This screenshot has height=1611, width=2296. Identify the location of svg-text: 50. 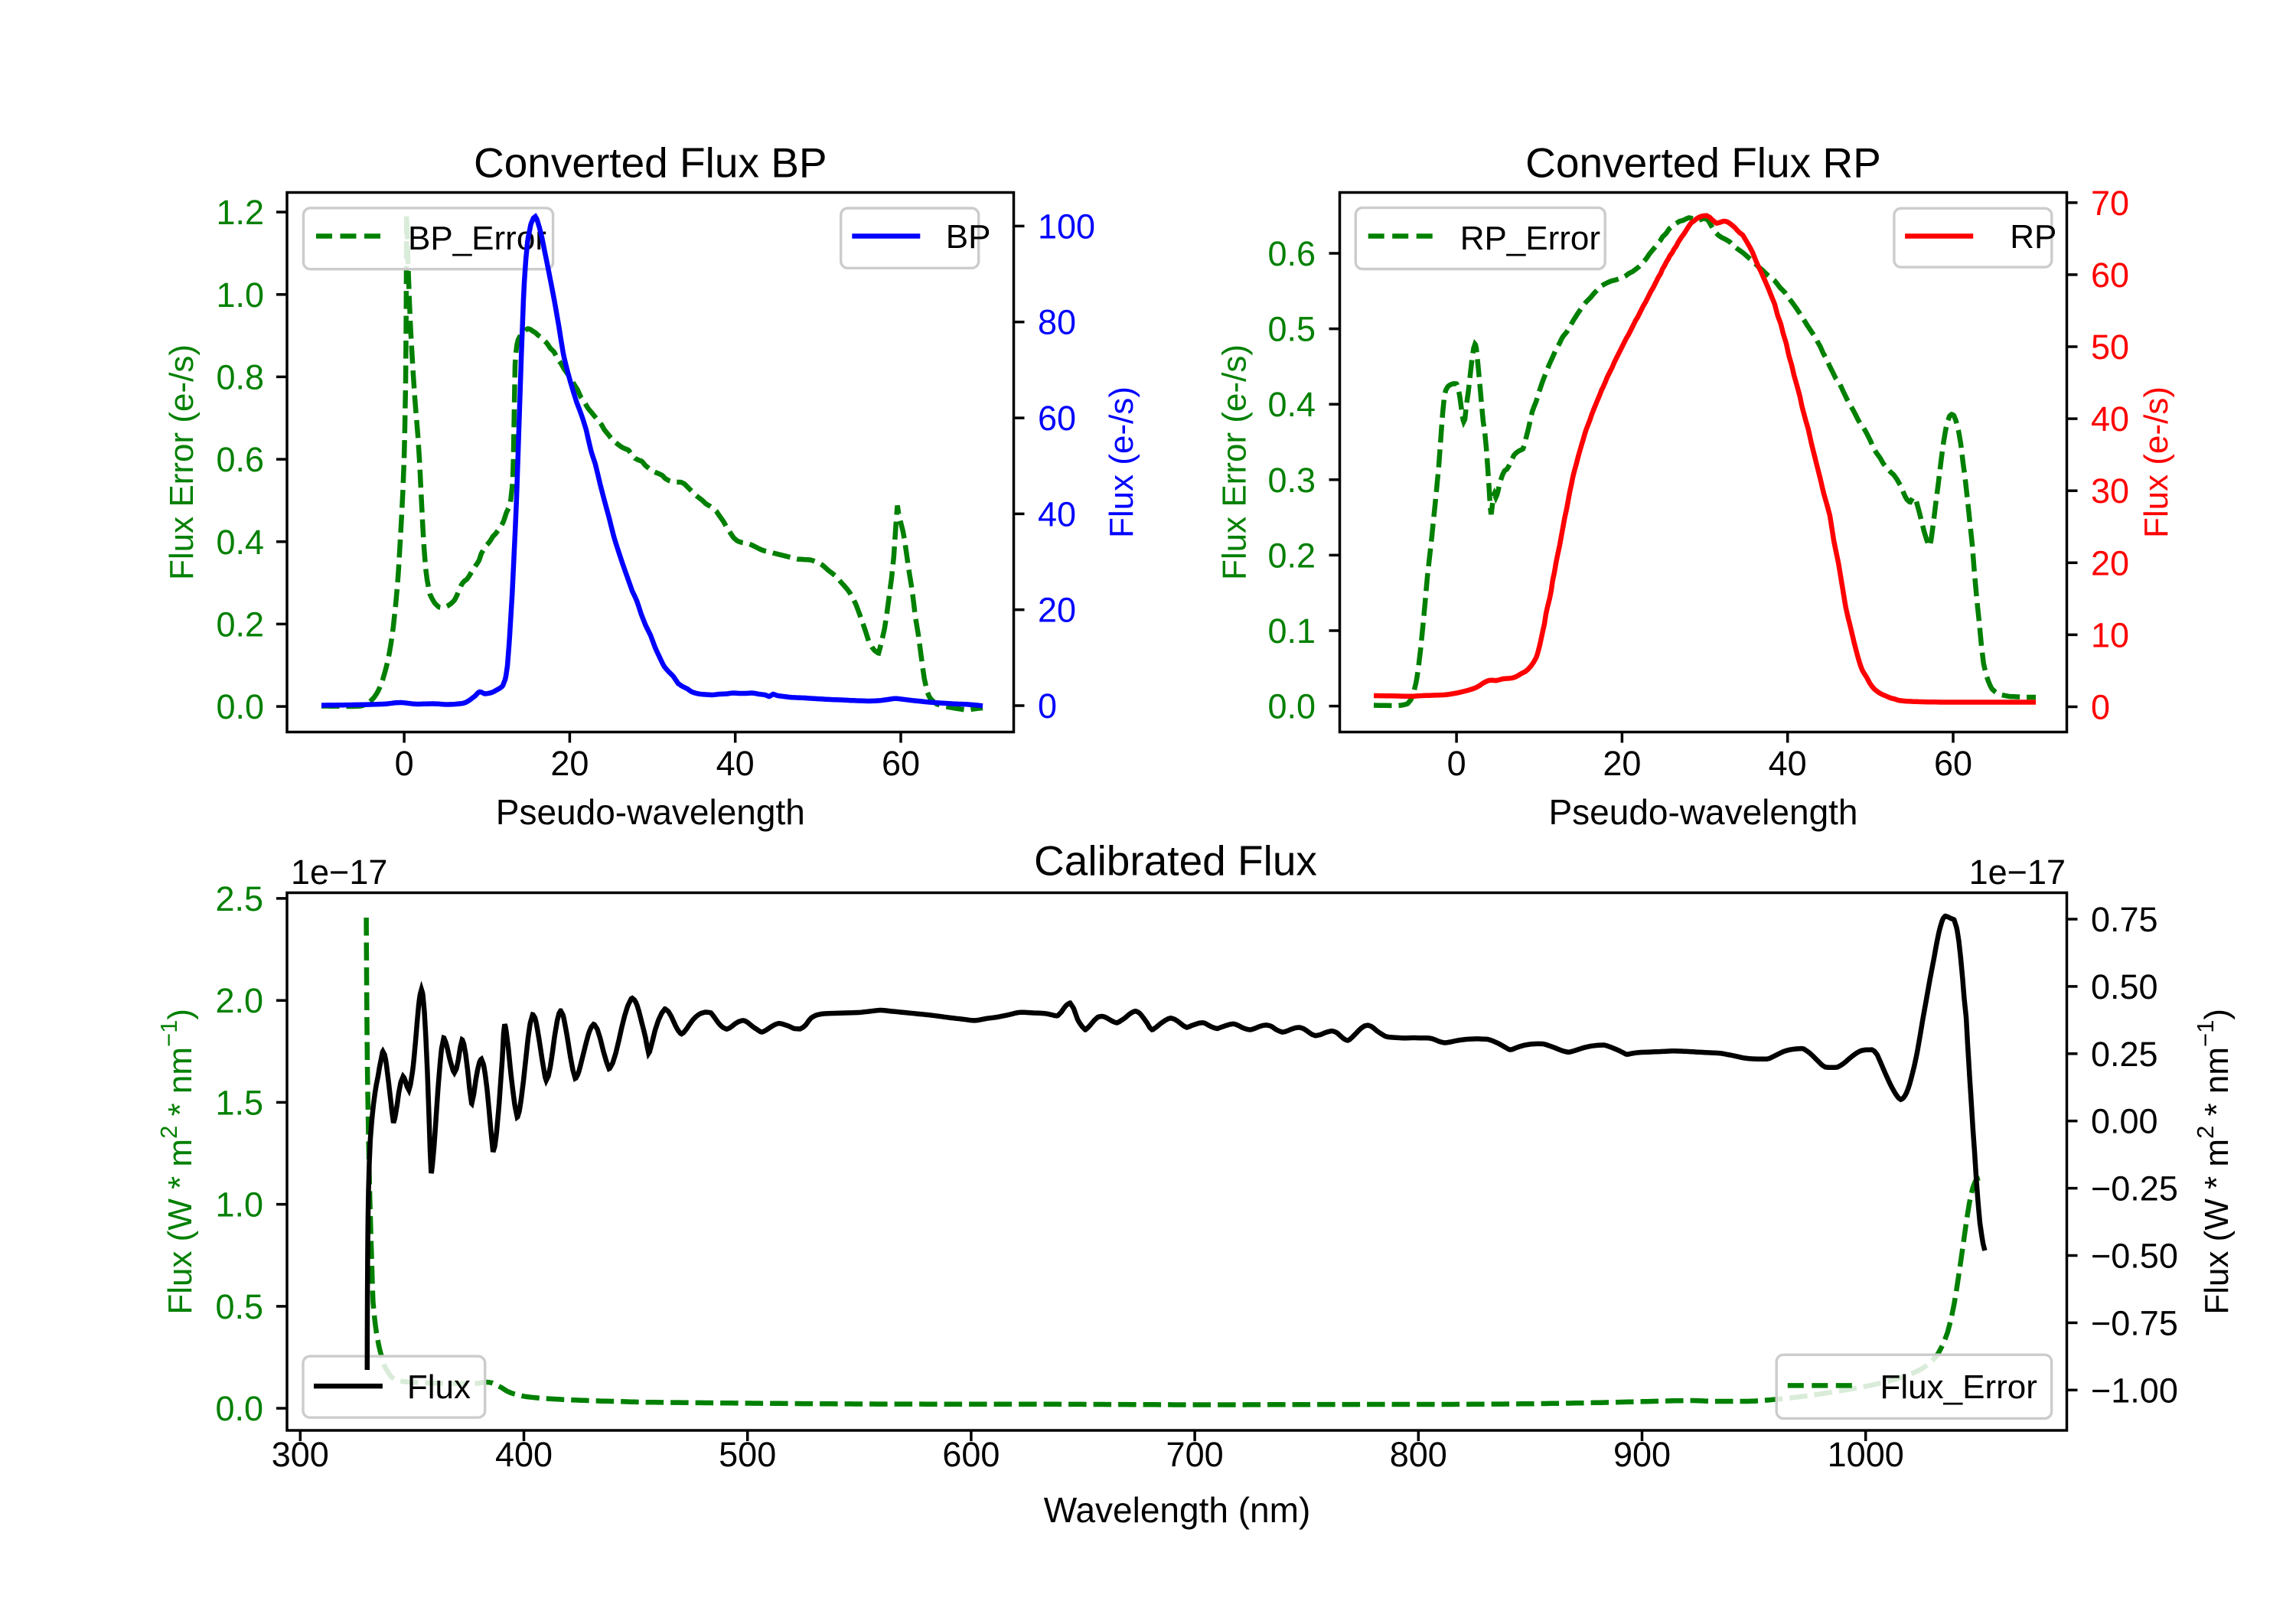
(2110, 347).